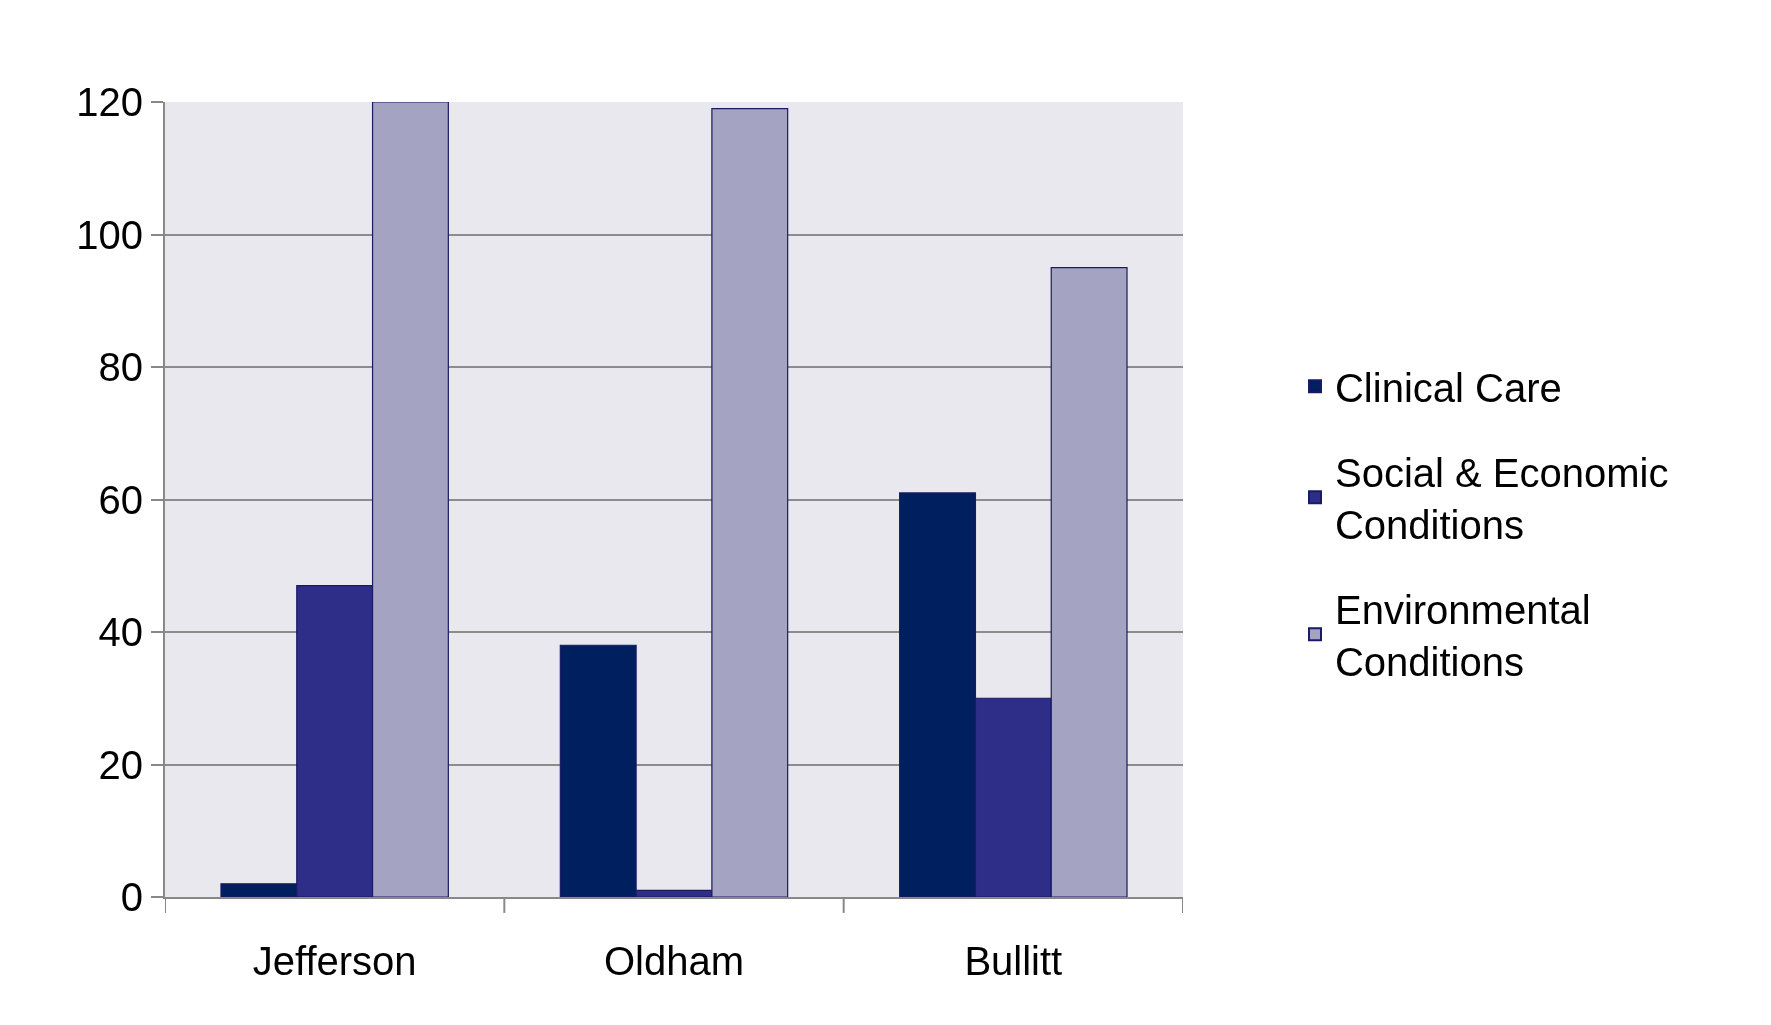  What do you see at coordinates (109, 234) in the screenshot?
I see `y-tick-label: 100` at bounding box center [109, 234].